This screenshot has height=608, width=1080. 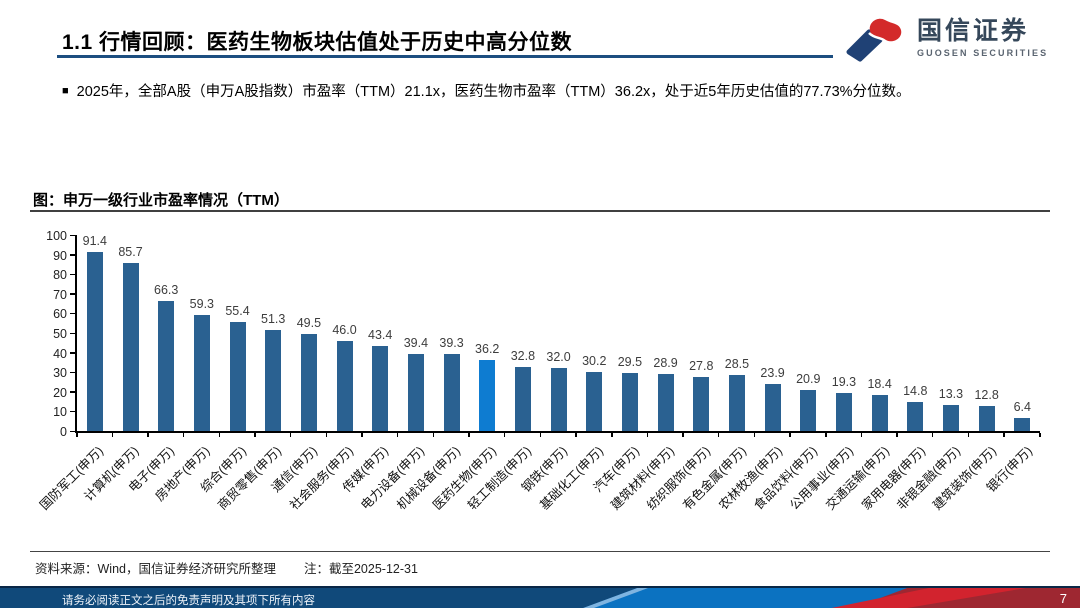 I want to click on bar-slot: 36.2, so click(x=487, y=333).